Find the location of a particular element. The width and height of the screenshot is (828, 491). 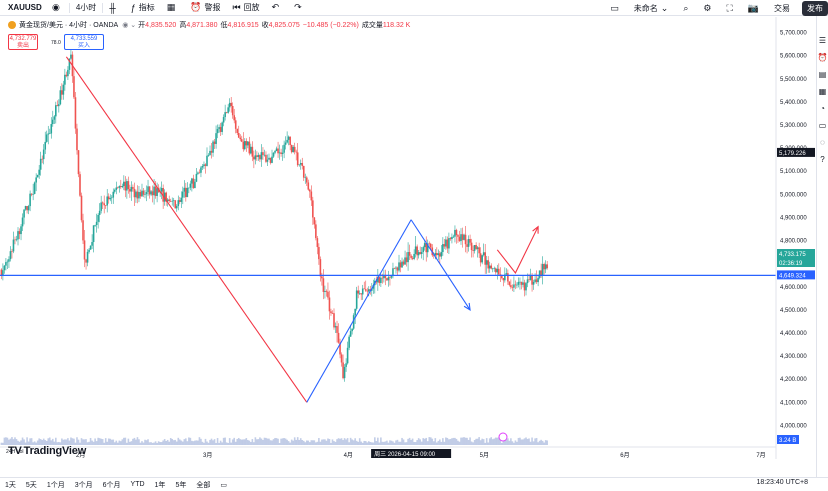

blue-rally-line is located at coordinates (359, 311).